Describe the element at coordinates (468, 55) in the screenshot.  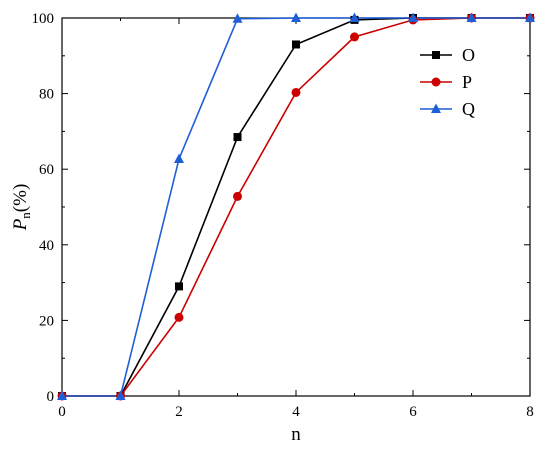
I see `legend-label-o: O` at that location.